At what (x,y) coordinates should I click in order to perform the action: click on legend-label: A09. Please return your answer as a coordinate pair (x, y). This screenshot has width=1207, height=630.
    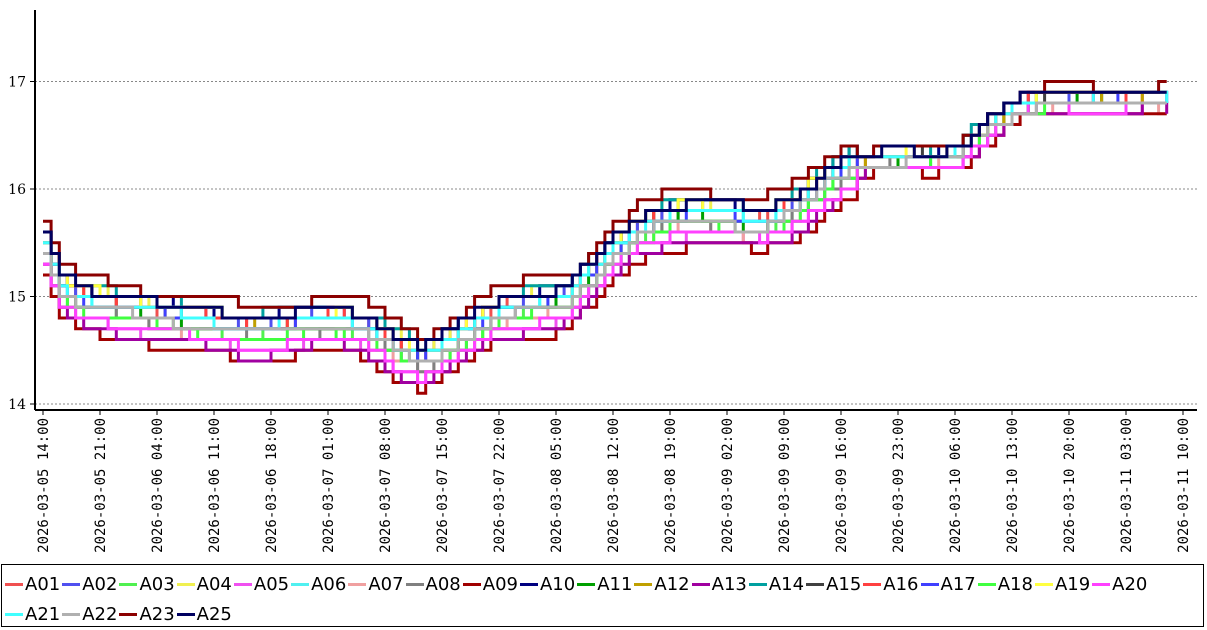
    Looking at the image, I should click on (500, 584).